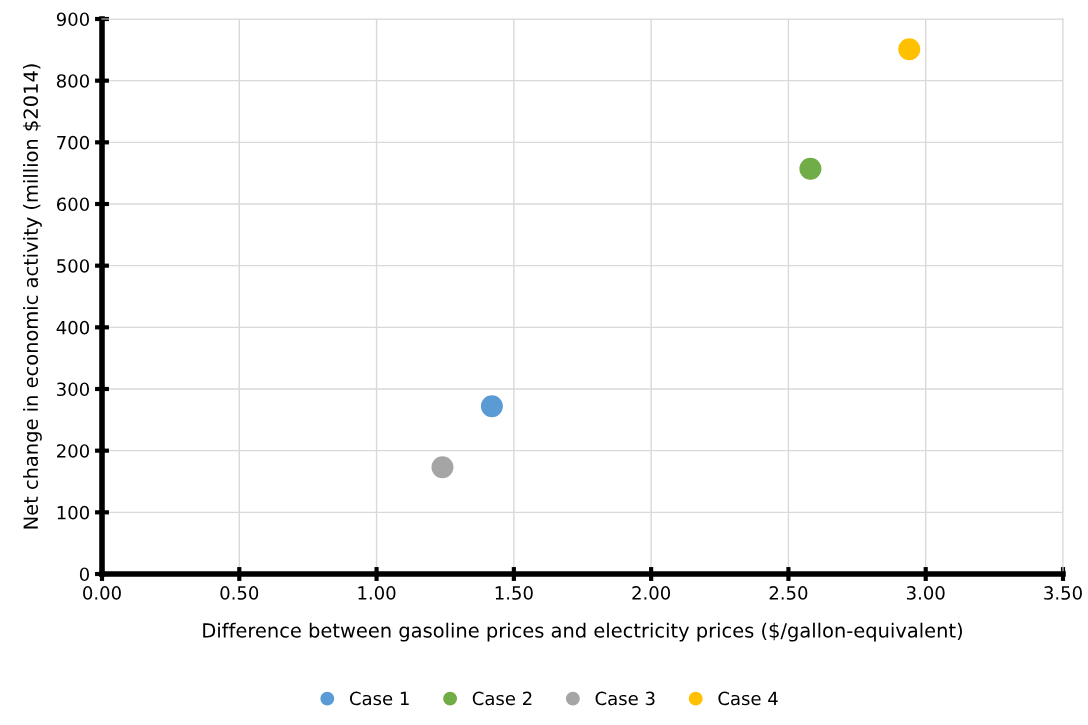  What do you see at coordinates (73, 512) in the screenshot?
I see `y-tick-label: 100` at bounding box center [73, 512].